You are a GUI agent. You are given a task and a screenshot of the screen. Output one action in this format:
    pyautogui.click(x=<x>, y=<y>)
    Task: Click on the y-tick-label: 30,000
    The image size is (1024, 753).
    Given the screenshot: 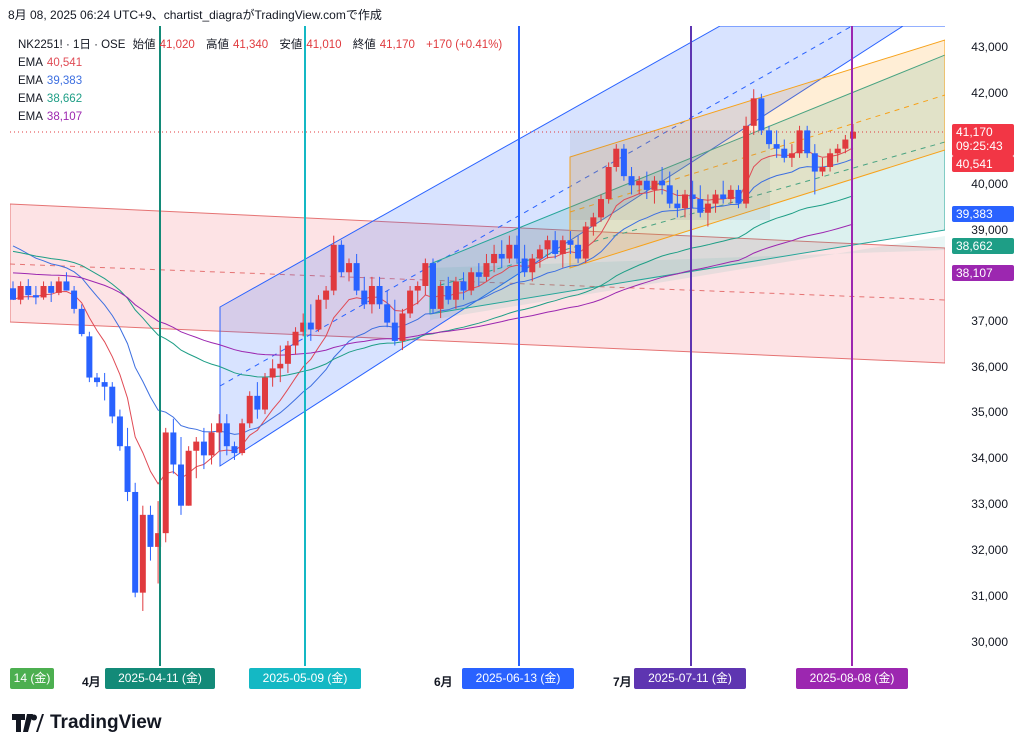 What is the action you would take?
    pyautogui.click(x=989, y=642)
    